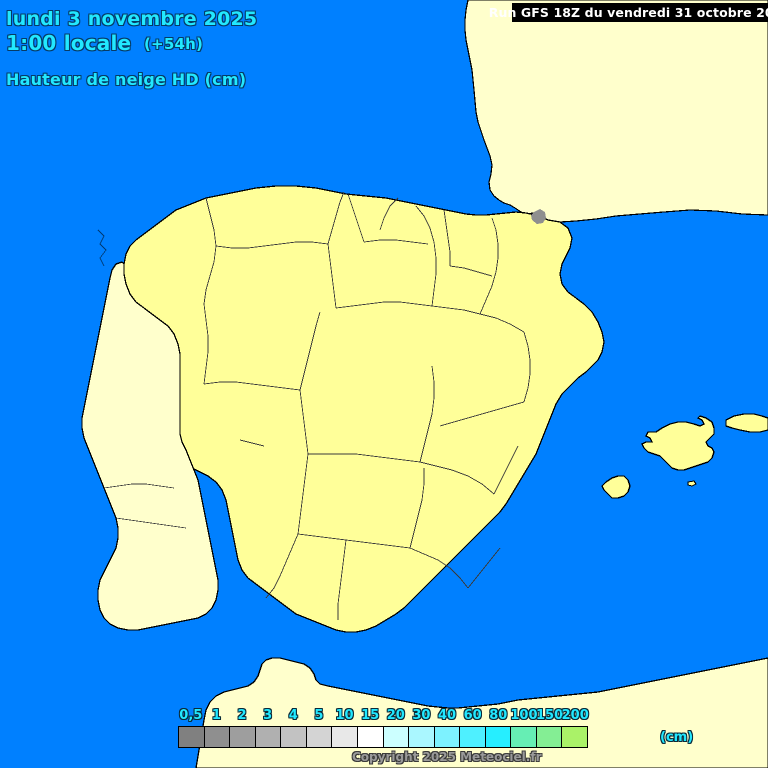 The width and height of the screenshot is (768, 768). What do you see at coordinates (421, 715) in the screenshot?
I see `colorbar-tick-30: 30` at bounding box center [421, 715].